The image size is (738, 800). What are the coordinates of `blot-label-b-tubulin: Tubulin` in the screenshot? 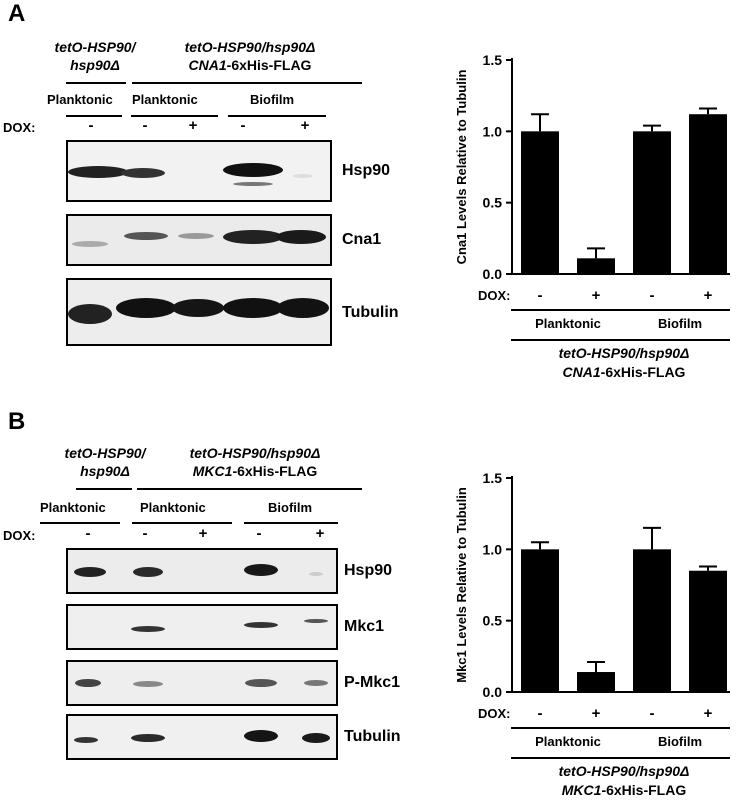 It's located at (372, 736).